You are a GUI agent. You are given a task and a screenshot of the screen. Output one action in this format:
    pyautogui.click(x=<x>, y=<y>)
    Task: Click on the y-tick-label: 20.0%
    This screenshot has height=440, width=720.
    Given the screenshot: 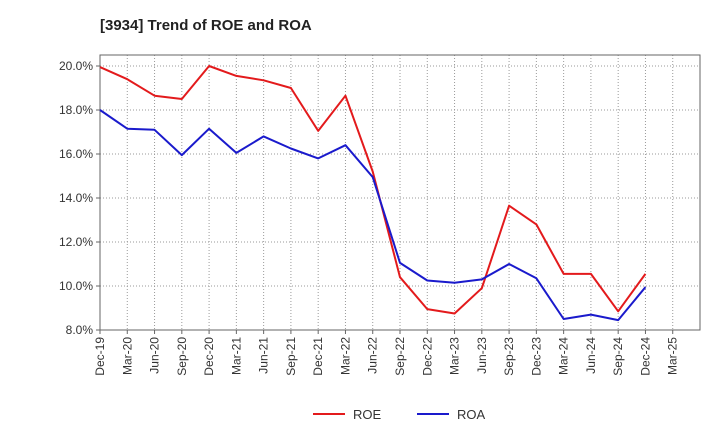 What is the action you would take?
    pyautogui.click(x=76, y=66)
    